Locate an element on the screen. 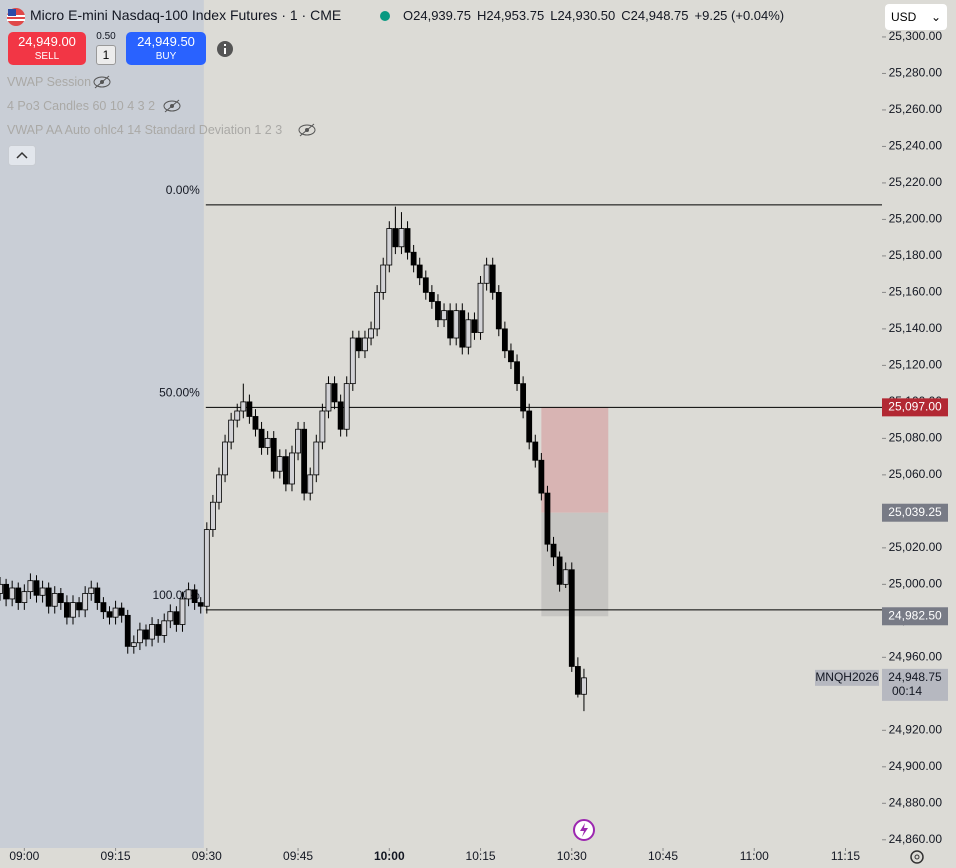 The height and width of the screenshot is (868, 956). ohlc-value: 24,953.75 is located at coordinates (515, 15).